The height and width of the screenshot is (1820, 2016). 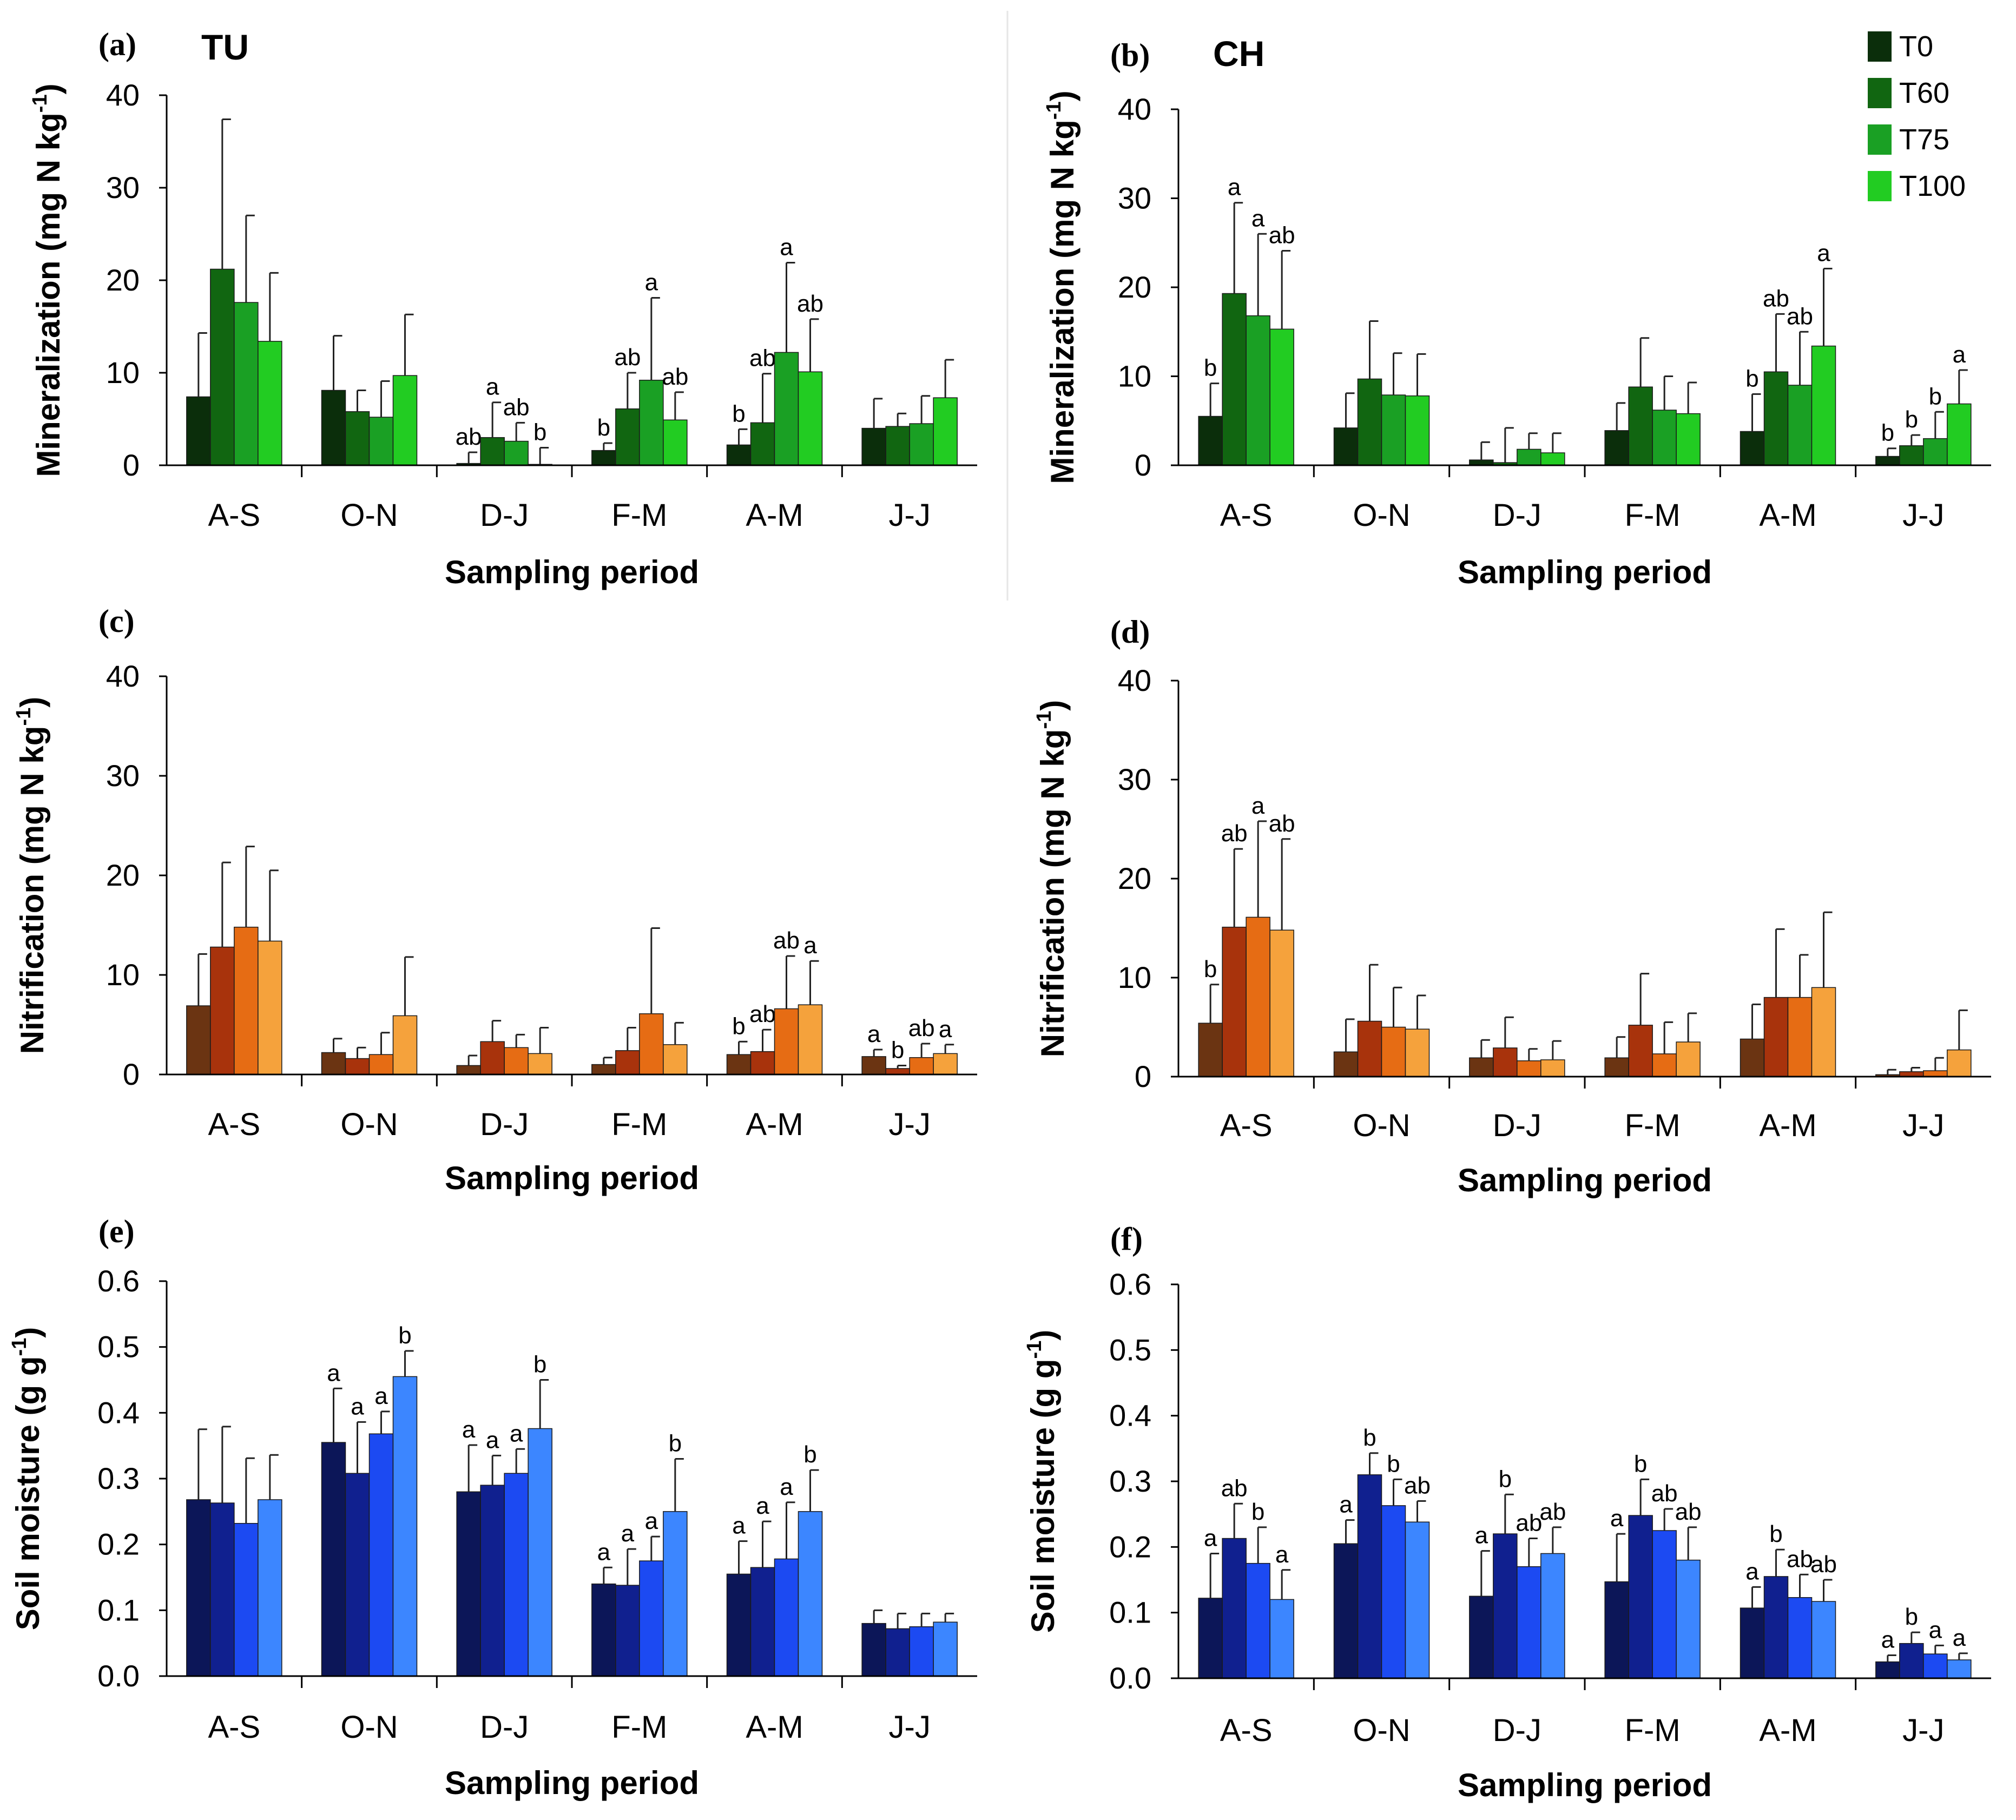 What do you see at coordinates (1130, 1678) in the screenshot?
I see `y-tick-label: 0.0` at bounding box center [1130, 1678].